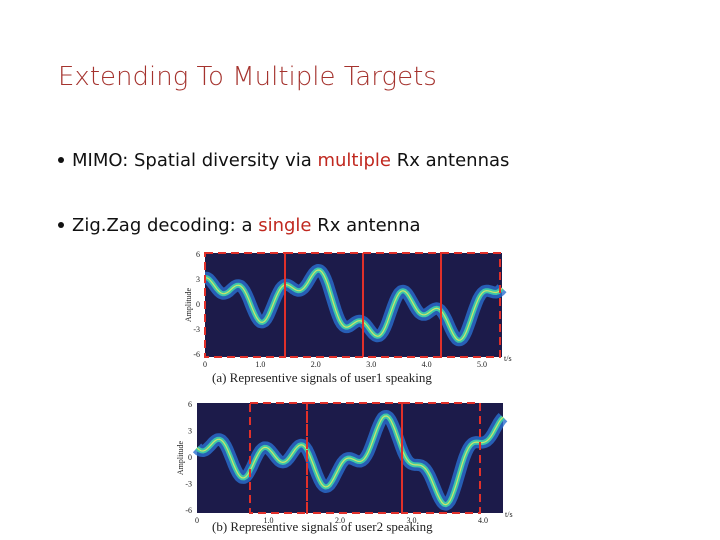 The width and height of the screenshot is (720, 540). Describe the element at coordinates (247, 77) in the screenshot. I see `slide-title: Extending To Multiple Targets` at that location.